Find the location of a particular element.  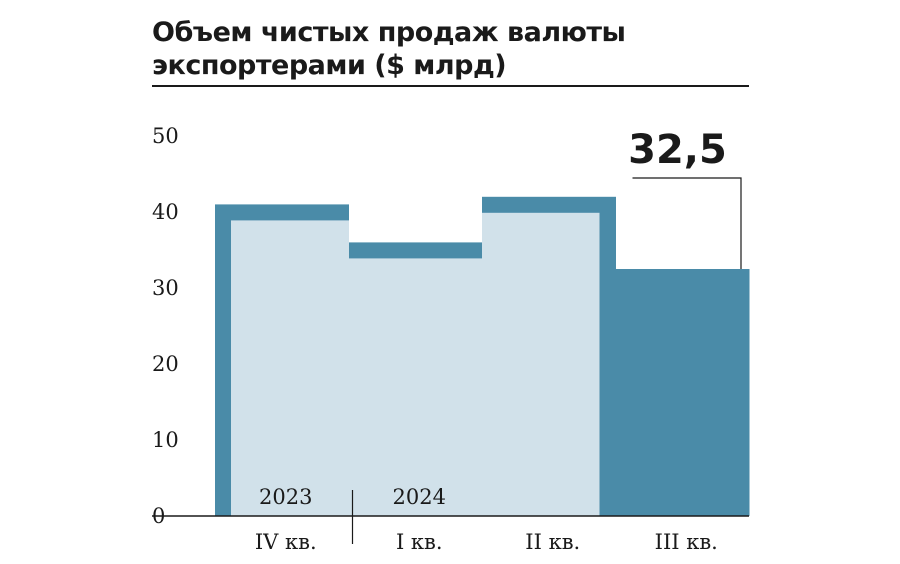

highlight-leader is located at coordinates (687, 223).